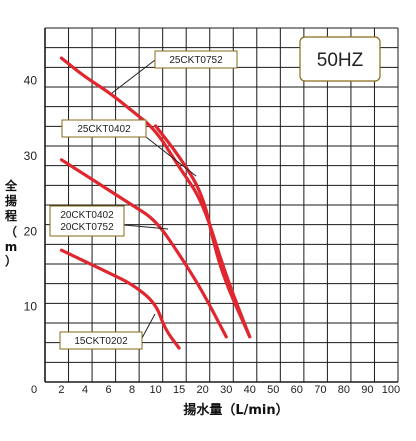  I want to click on y-tick-label: 20, so click(31, 231).